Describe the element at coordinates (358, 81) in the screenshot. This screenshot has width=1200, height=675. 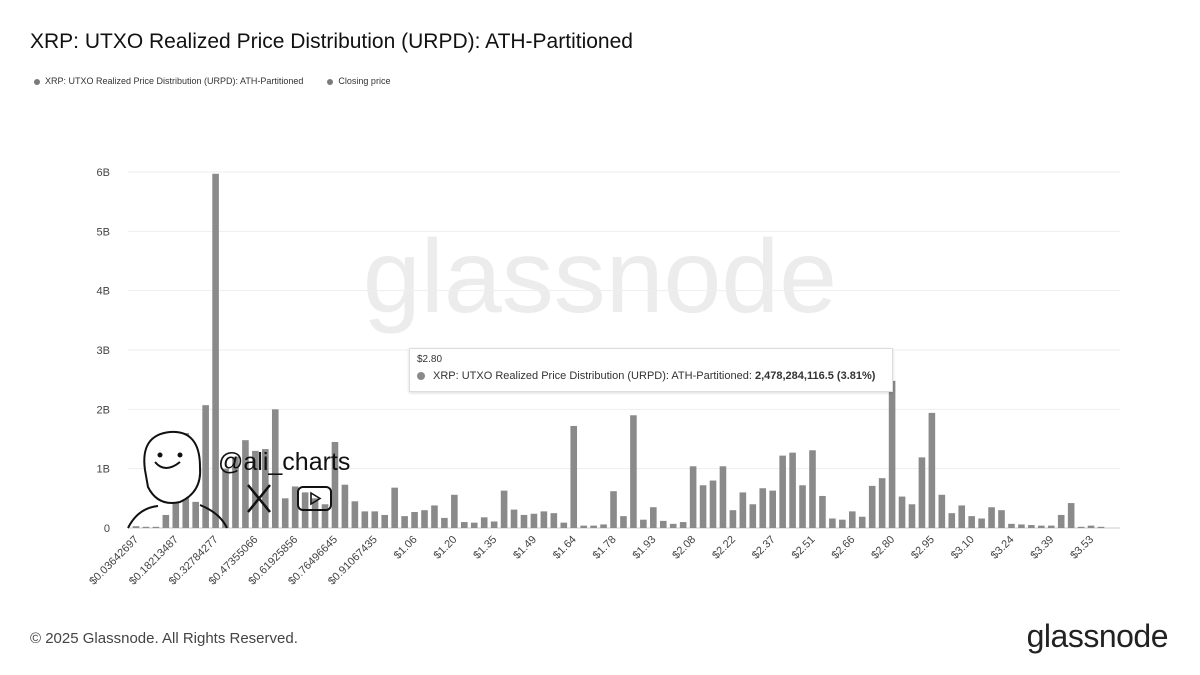
I see `legend-item-closing-price: Closing price` at that location.